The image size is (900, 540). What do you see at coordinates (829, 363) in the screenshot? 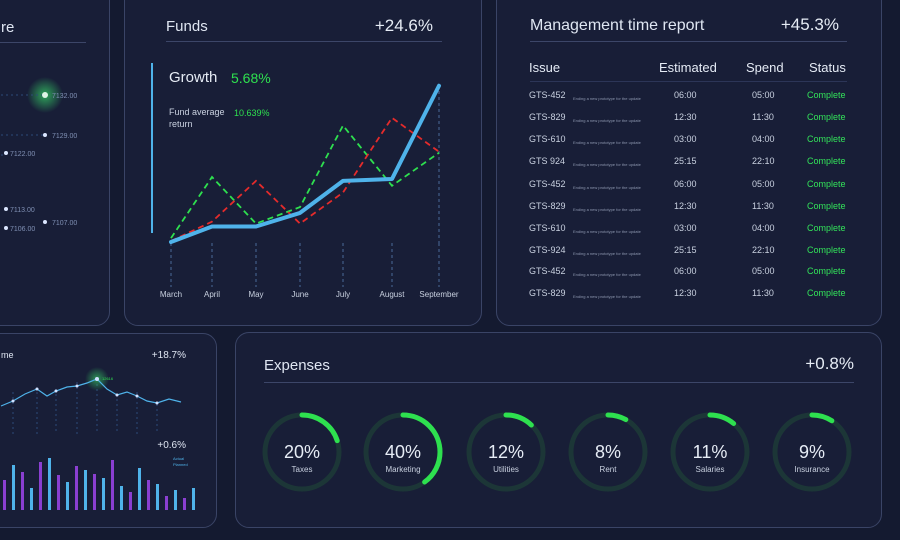
I see `expenses-change: +0.8%` at bounding box center [829, 363].